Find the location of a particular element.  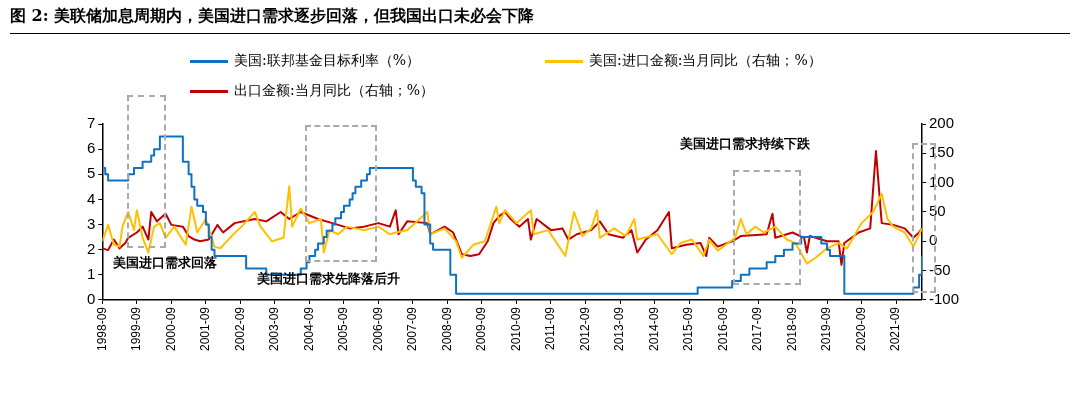

x-tick-label: 2019-09 is located at coordinates (826, 329).